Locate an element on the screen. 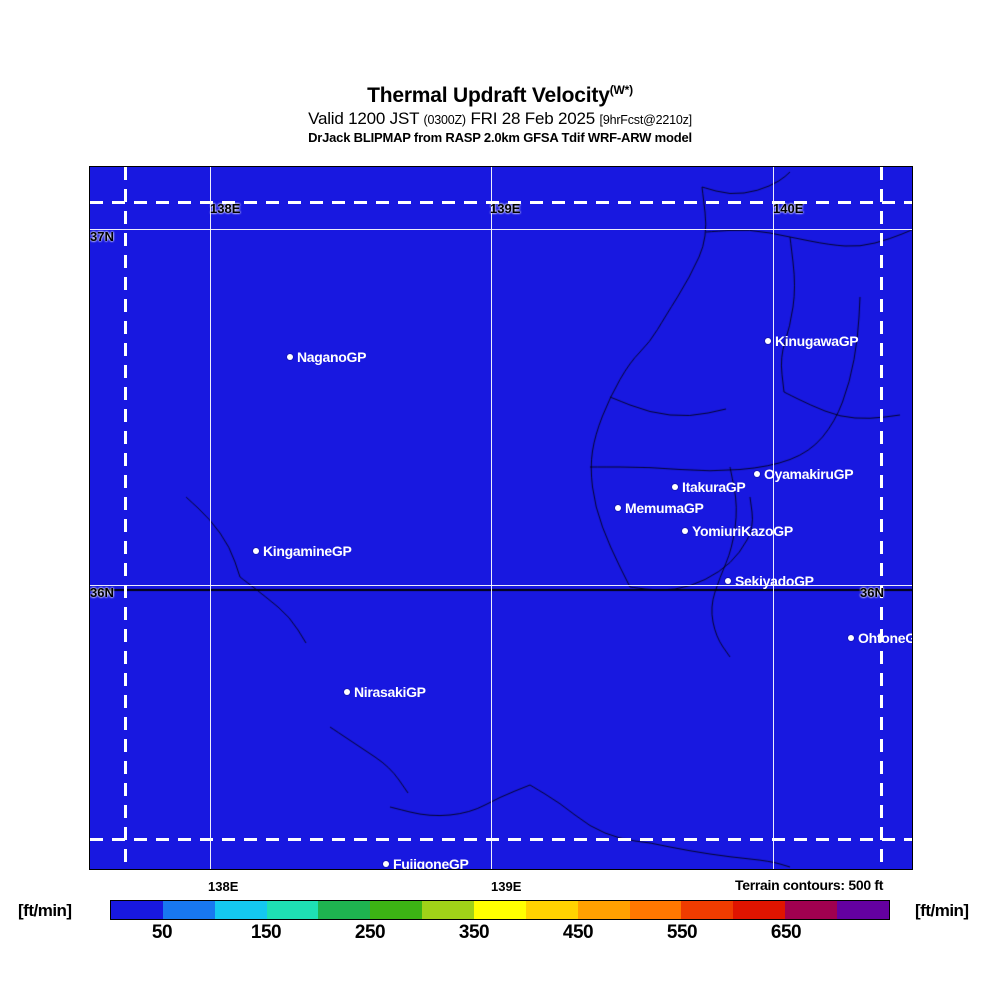  station-marker-NaganoGP: NaganoGP is located at coordinates (326, 357).